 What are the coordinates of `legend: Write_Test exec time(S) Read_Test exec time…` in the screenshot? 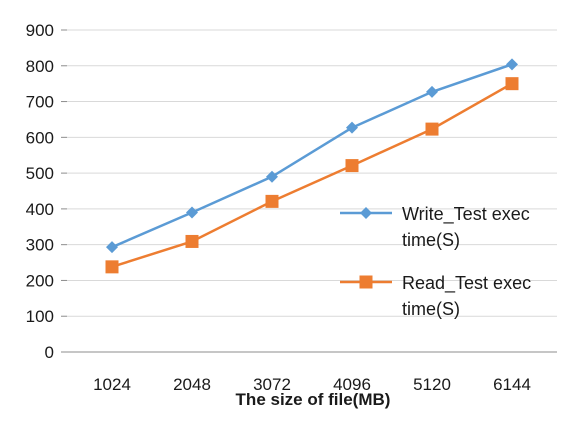 It's located at (435, 261).